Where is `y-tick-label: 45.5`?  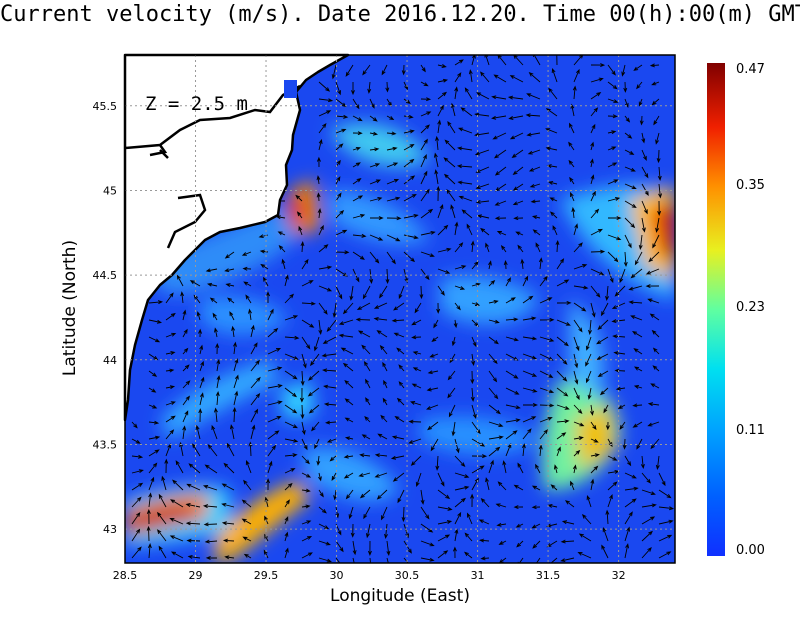
y-tick-label: 45.5 is located at coordinates (105, 106).